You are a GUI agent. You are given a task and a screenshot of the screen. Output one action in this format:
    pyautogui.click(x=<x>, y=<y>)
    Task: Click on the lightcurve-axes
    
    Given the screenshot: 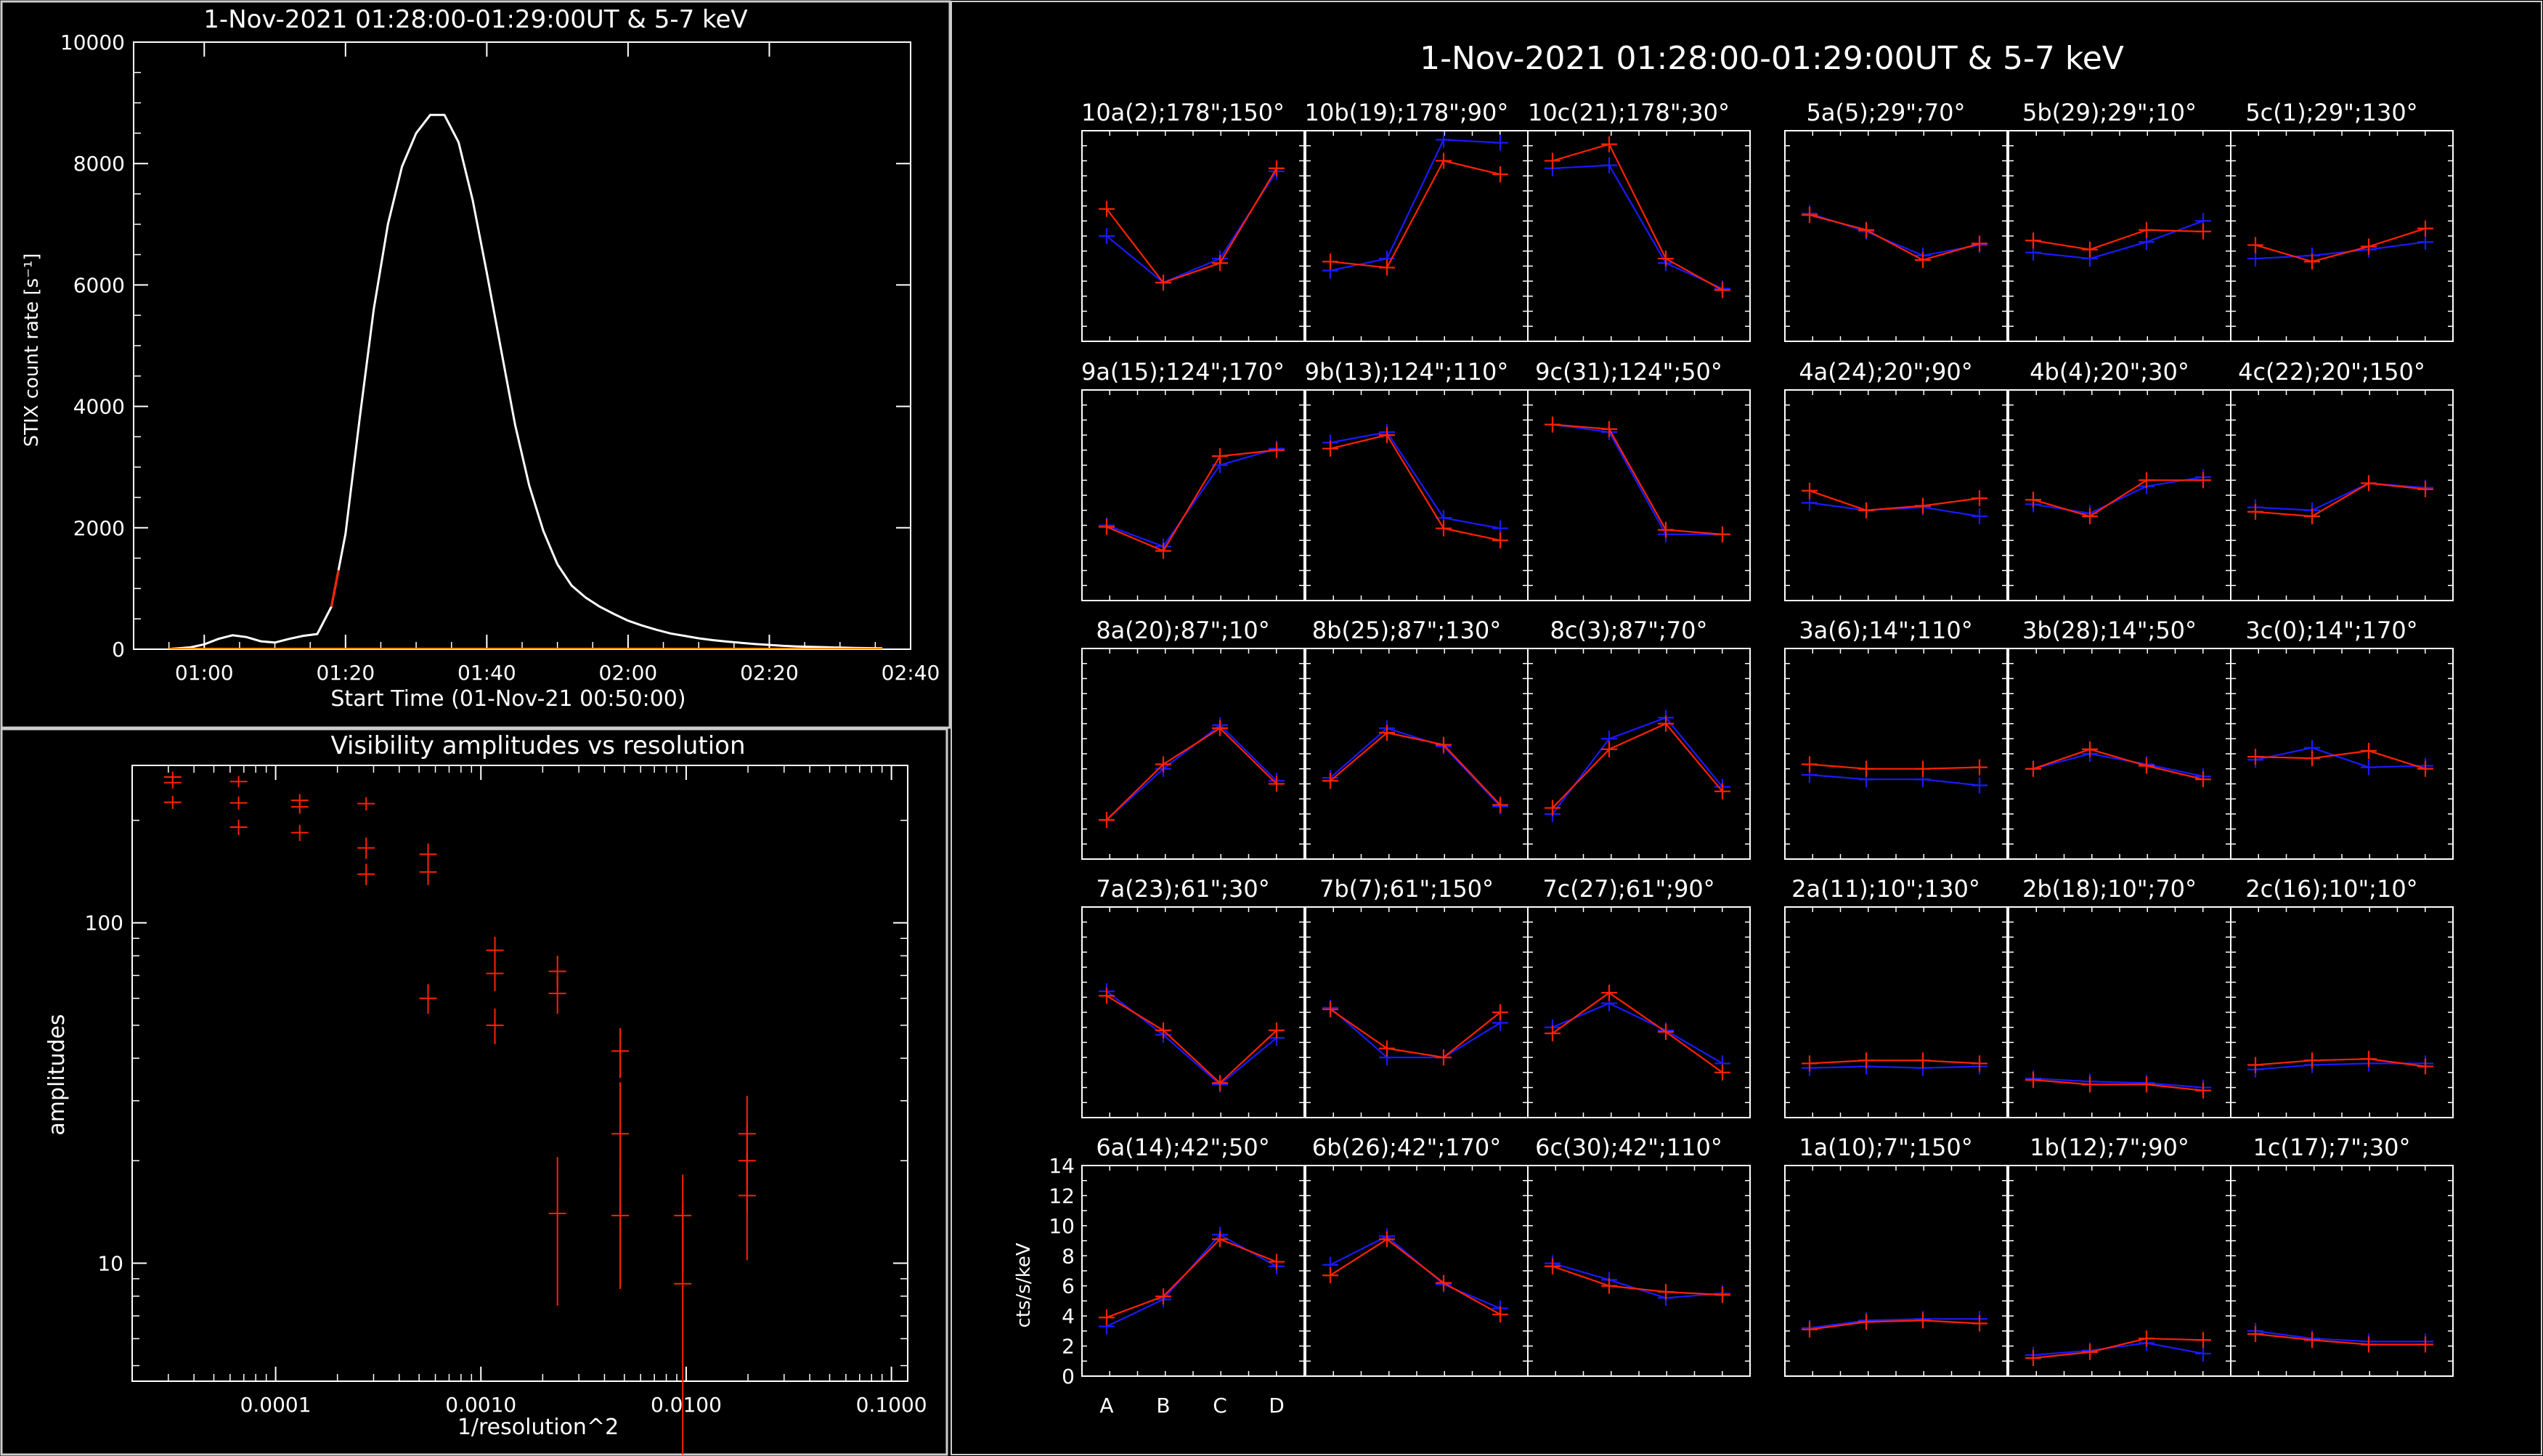 What is the action you would take?
    pyautogui.click(x=522, y=345)
    